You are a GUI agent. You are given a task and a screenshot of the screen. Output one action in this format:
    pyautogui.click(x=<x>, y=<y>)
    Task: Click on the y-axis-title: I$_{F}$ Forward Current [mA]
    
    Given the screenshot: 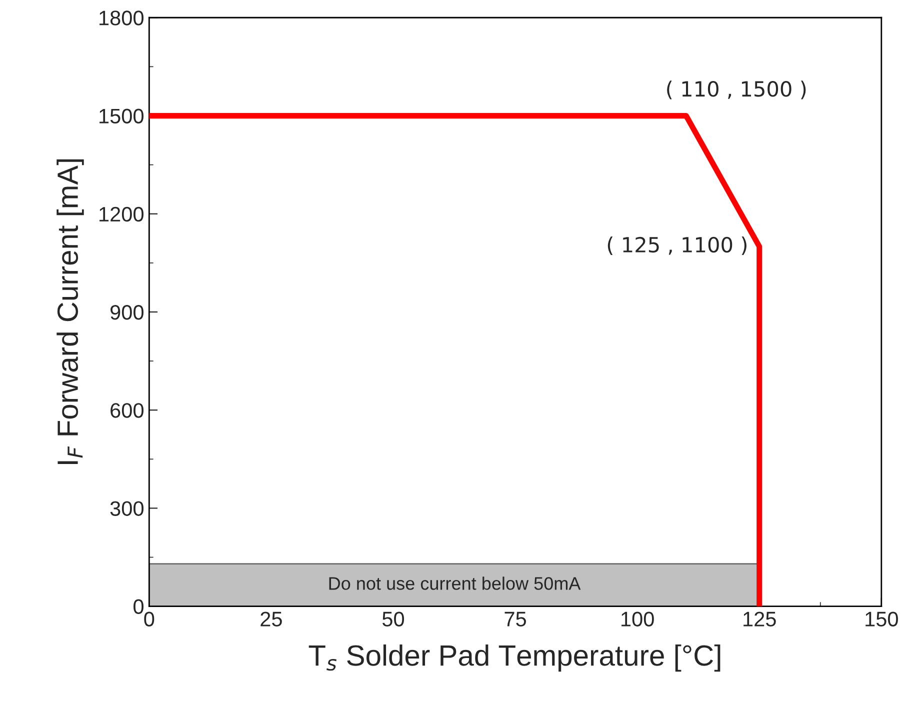 What is the action you would take?
    pyautogui.click(x=70, y=311)
    